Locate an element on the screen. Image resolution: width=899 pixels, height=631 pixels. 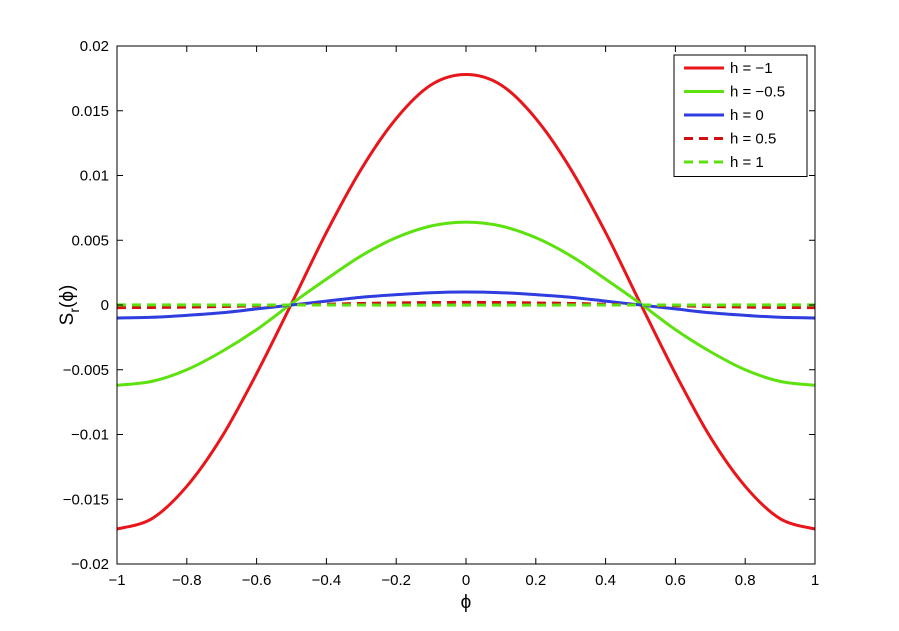
x-tick-label: 0.6 is located at coordinates (675, 580).